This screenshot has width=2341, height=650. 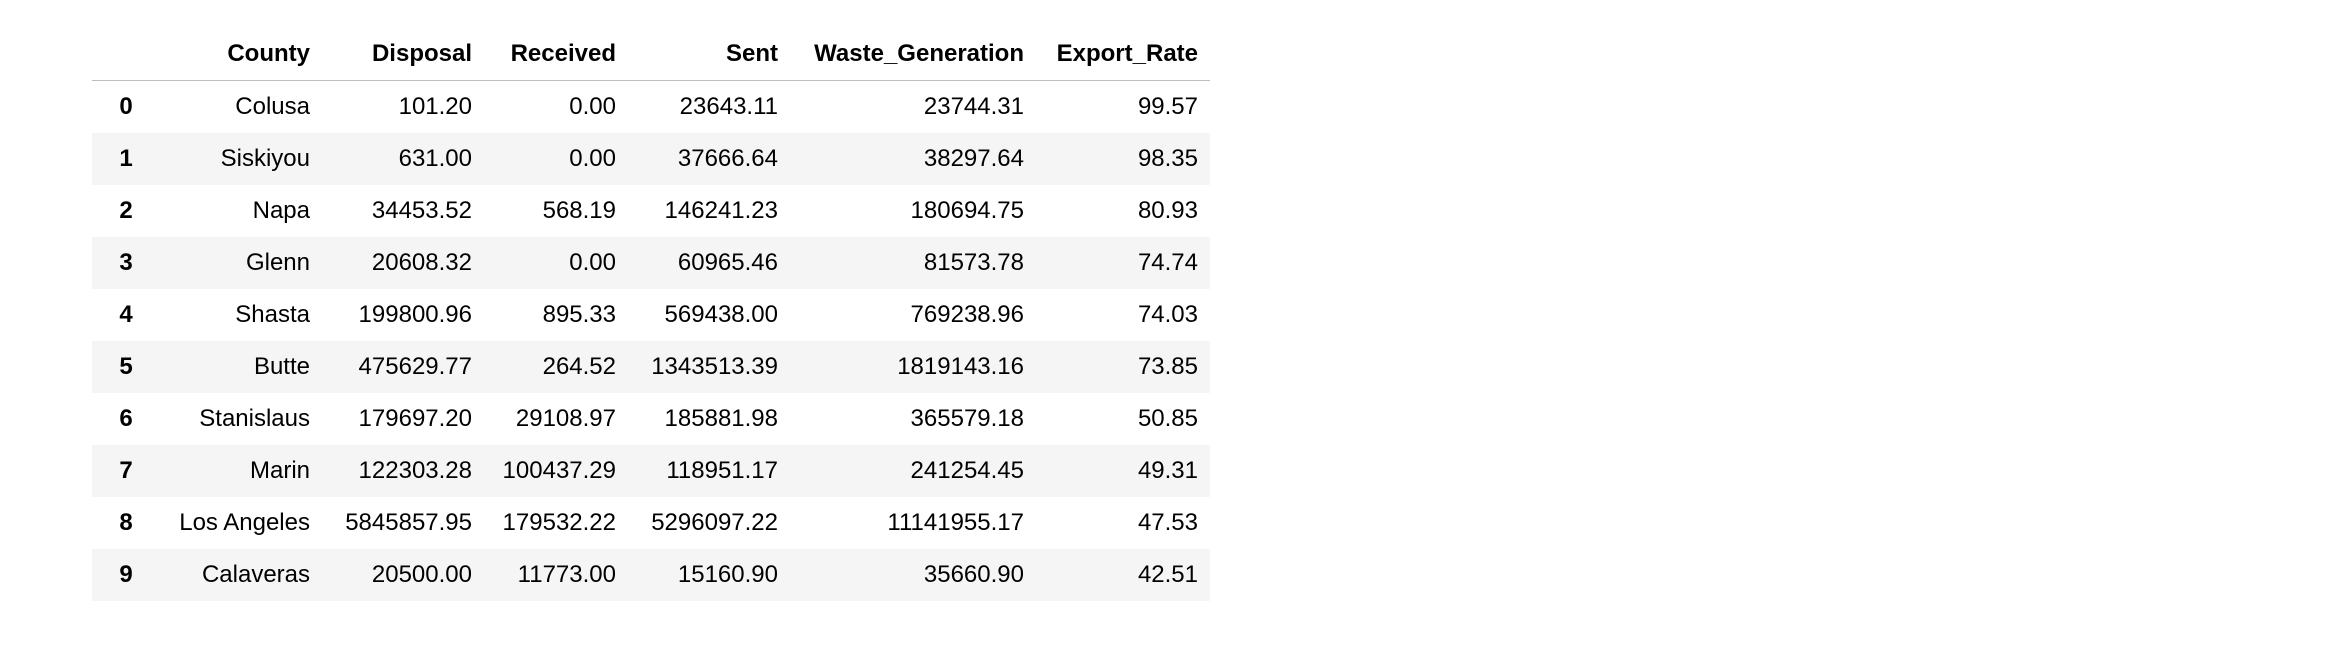 What do you see at coordinates (967, 470) in the screenshot?
I see `cell-waste-generation: 241254.45` at bounding box center [967, 470].